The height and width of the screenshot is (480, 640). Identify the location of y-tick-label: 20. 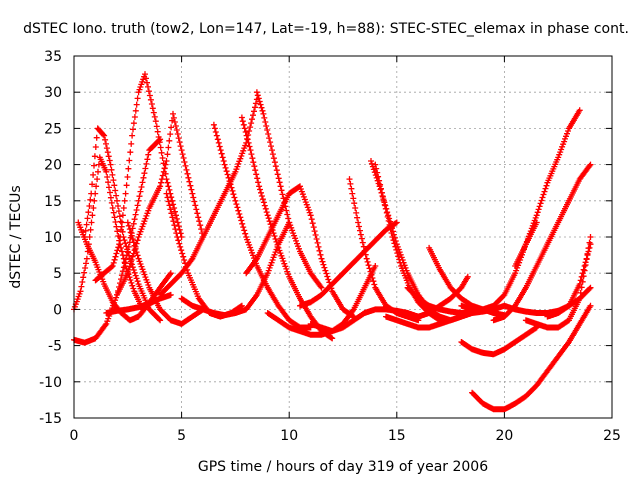
(53, 166).